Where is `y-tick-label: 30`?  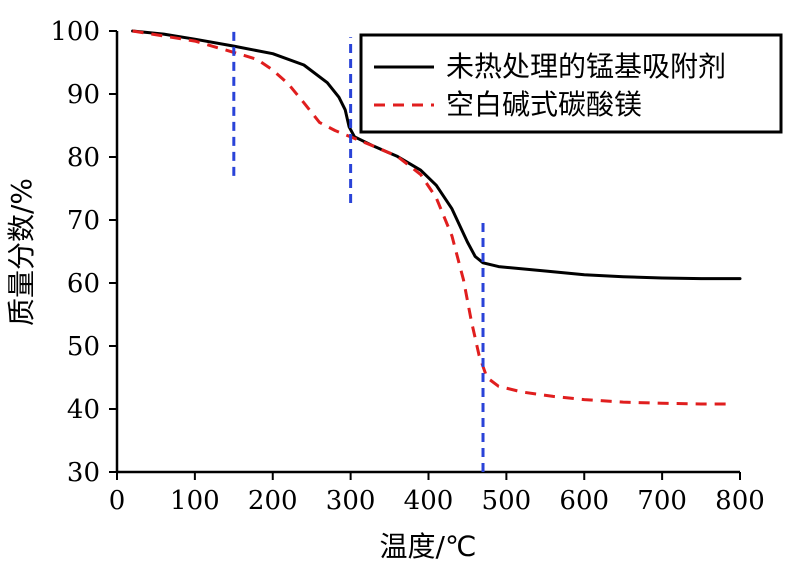
y-tick-label: 30 is located at coordinates (83, 473).